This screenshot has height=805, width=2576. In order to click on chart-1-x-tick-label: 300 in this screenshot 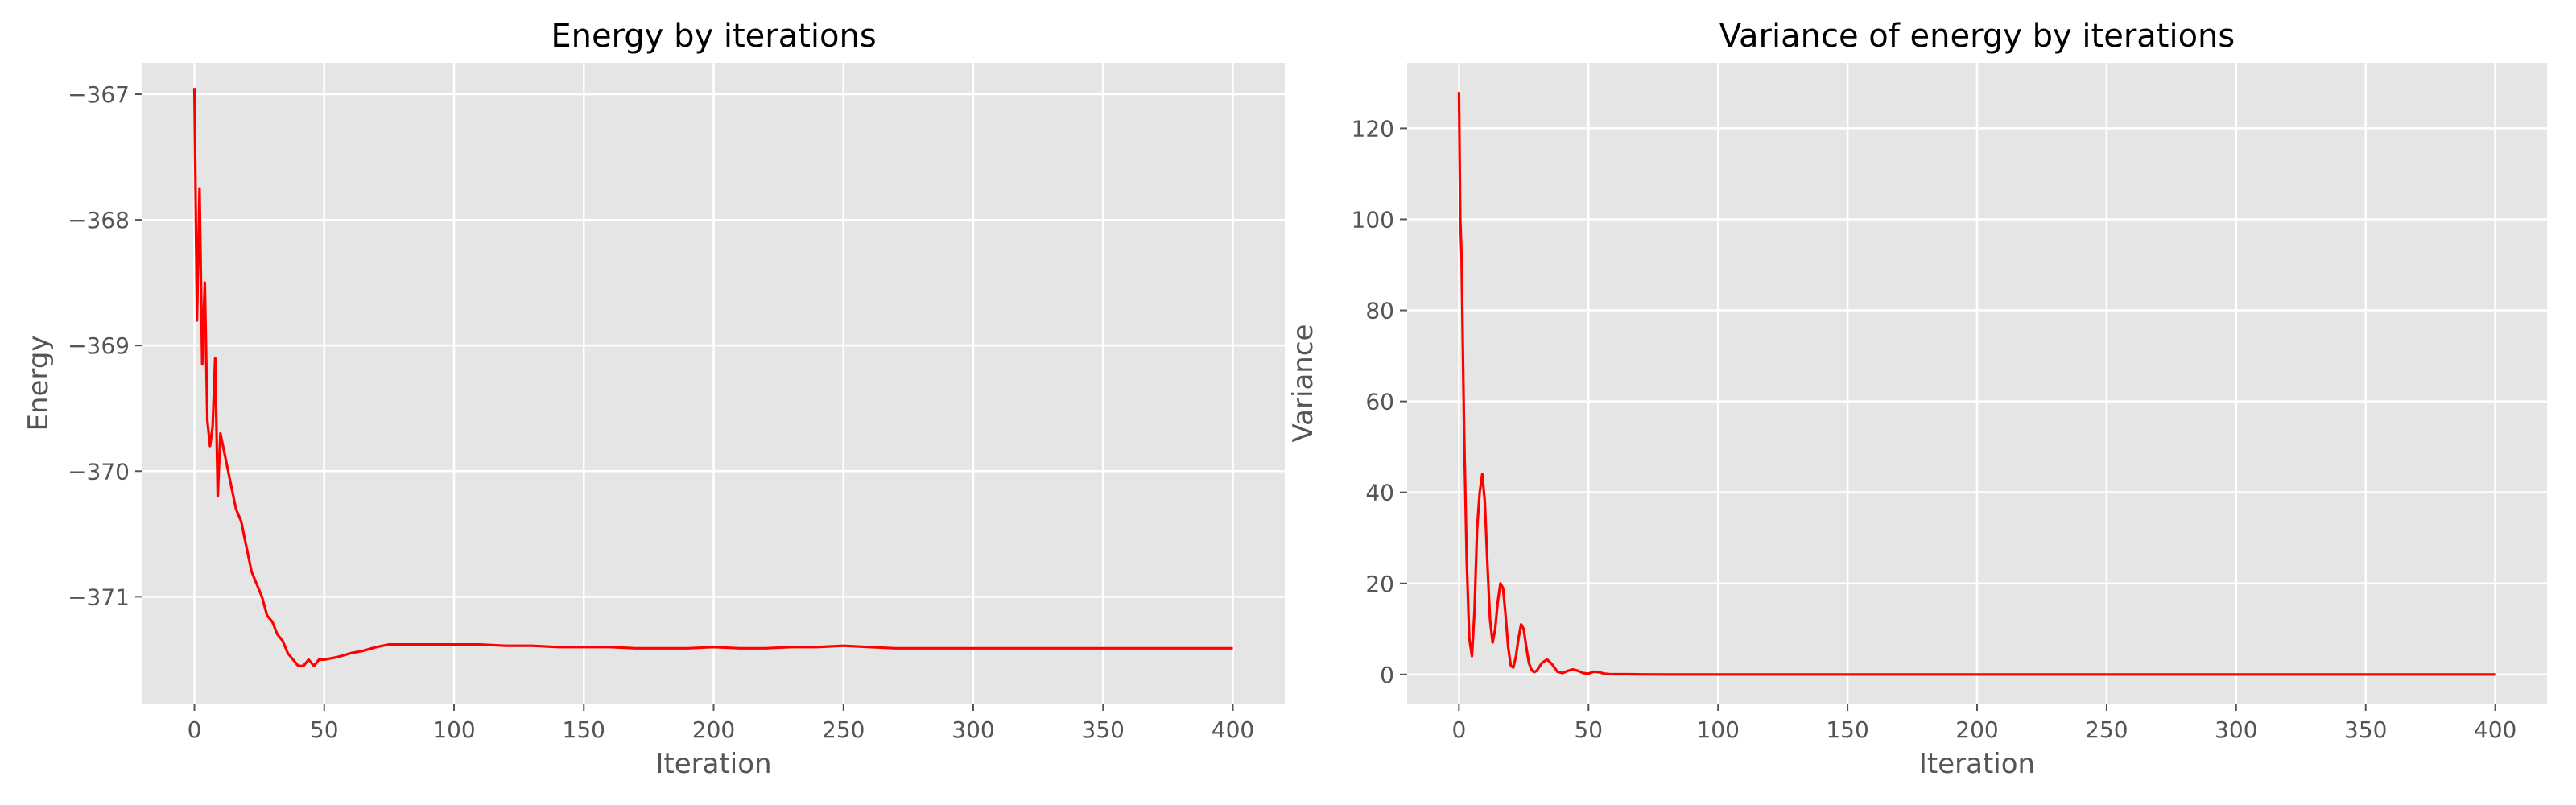, I will do `click(2236, 729)`.